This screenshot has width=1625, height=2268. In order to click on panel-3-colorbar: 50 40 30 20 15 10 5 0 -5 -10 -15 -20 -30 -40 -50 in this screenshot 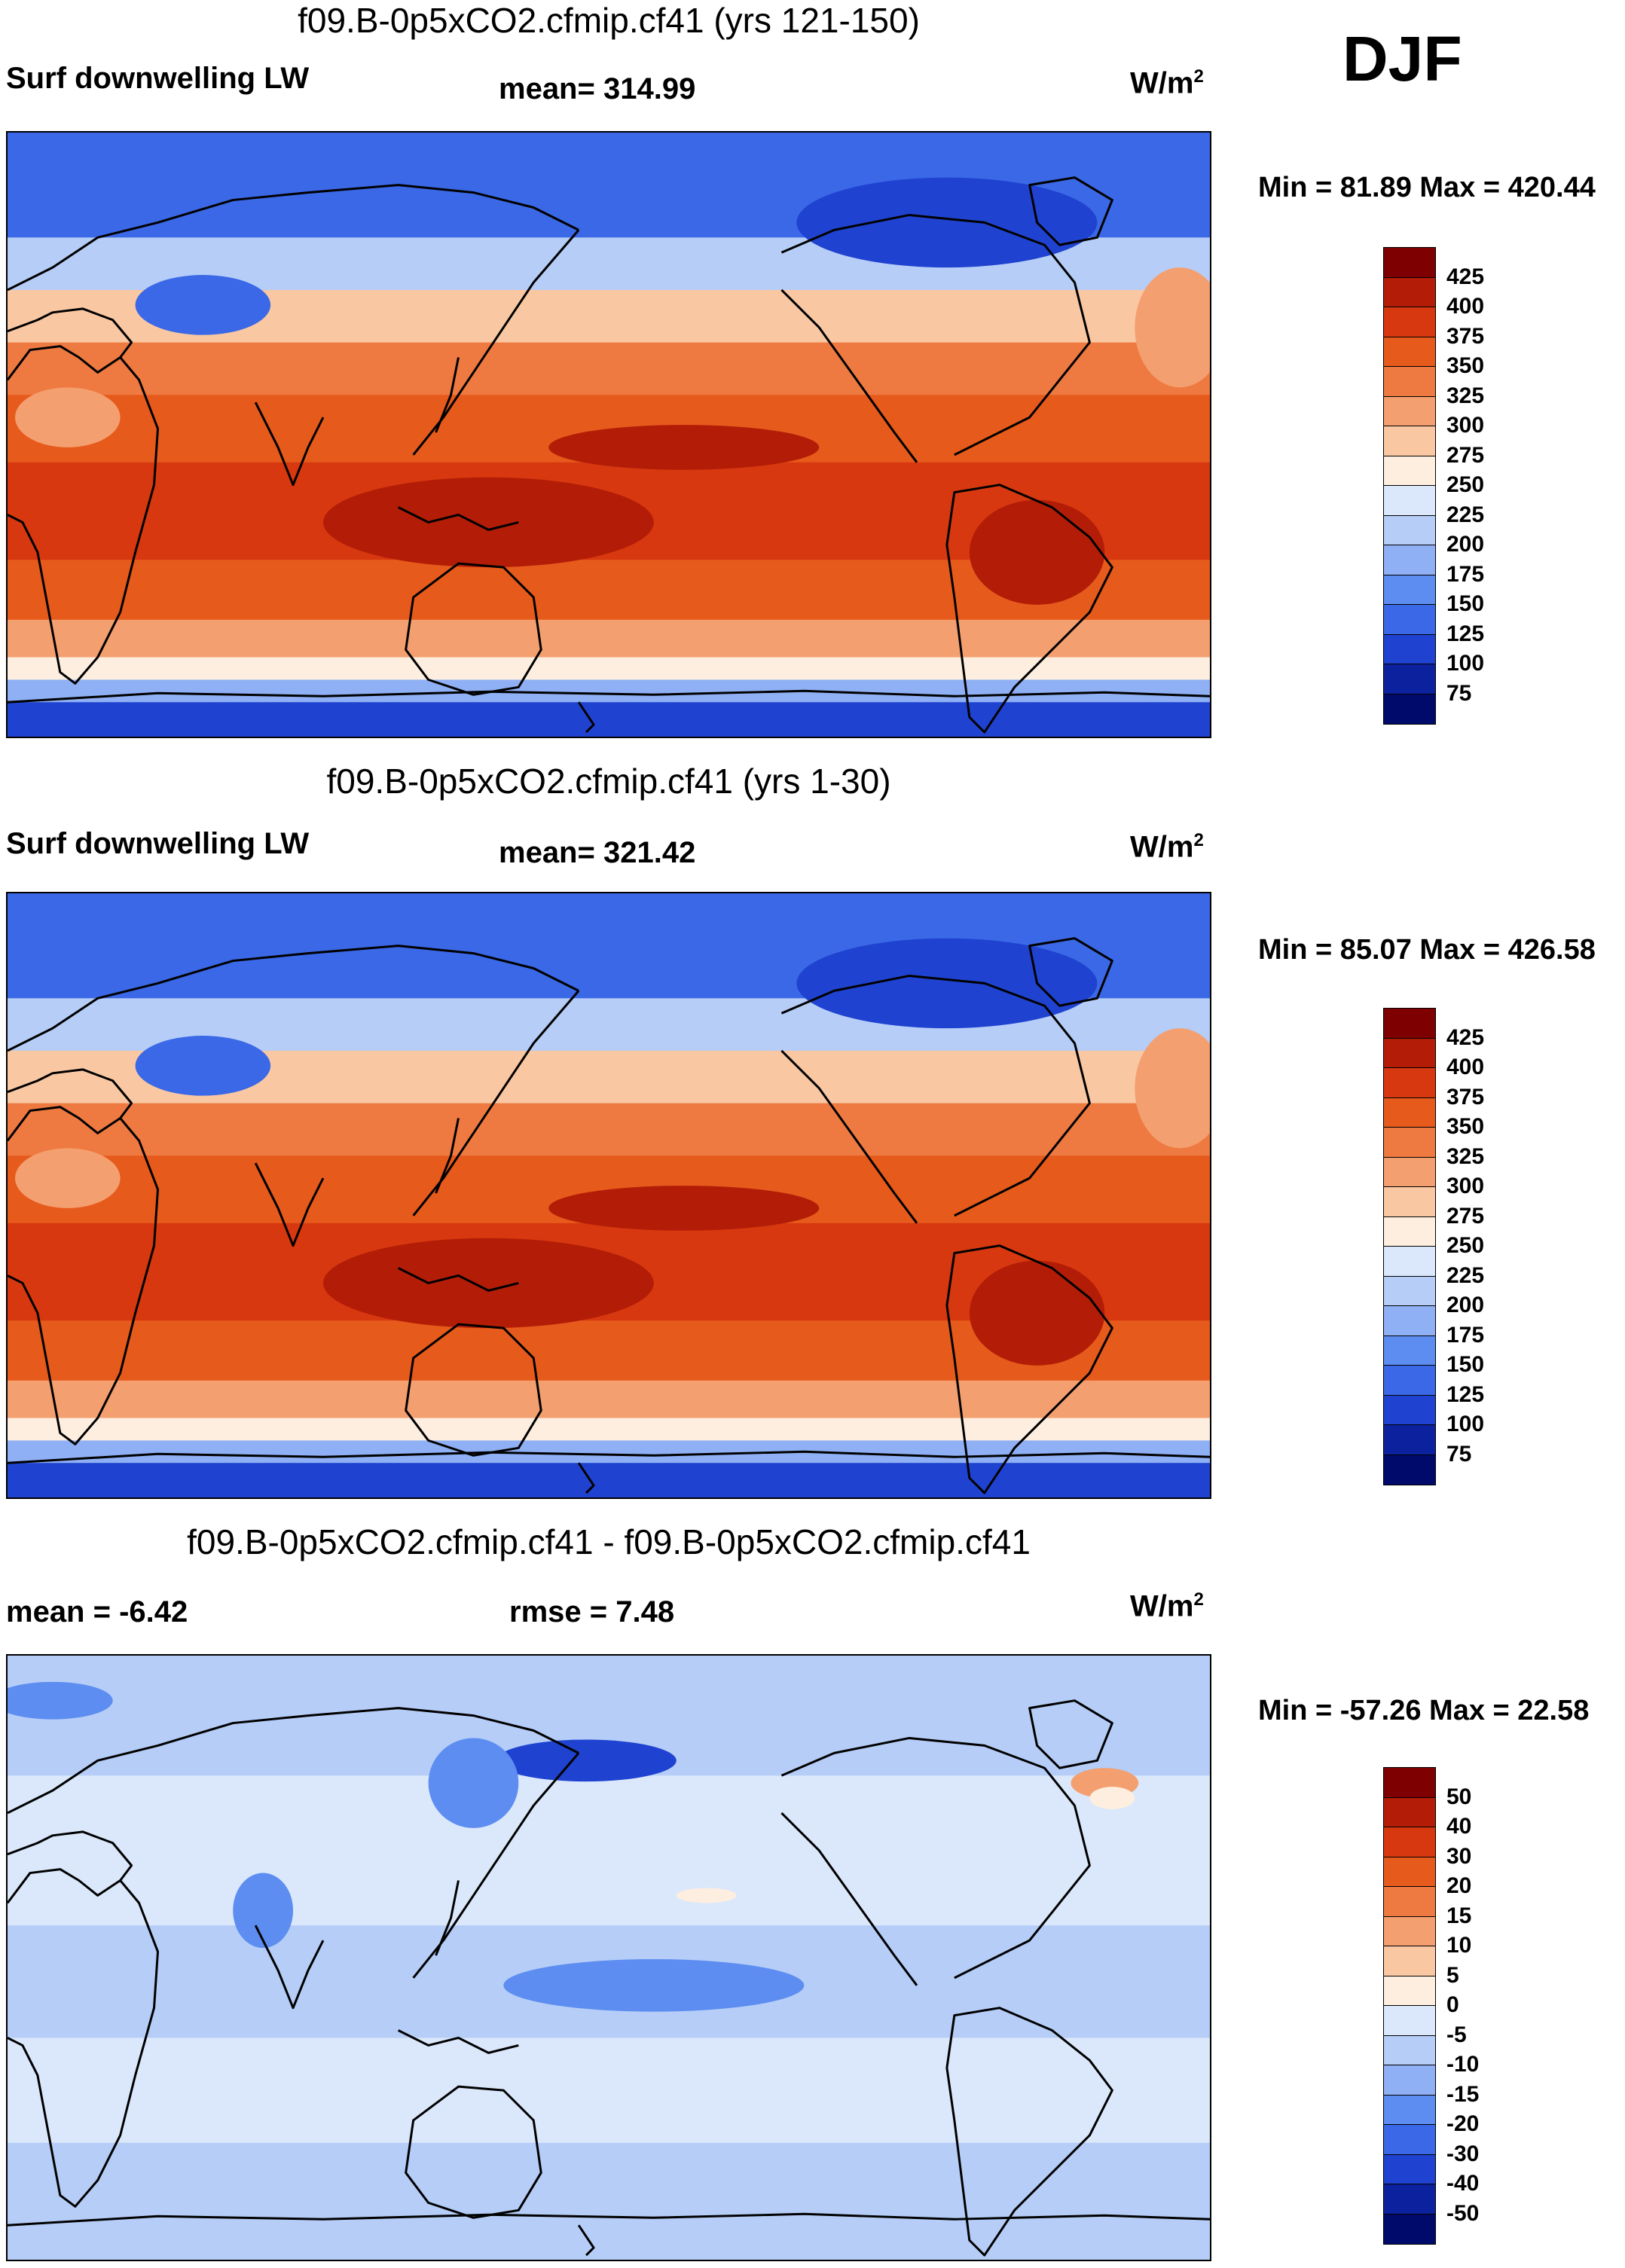, I will do `click(1431, 2006)`.